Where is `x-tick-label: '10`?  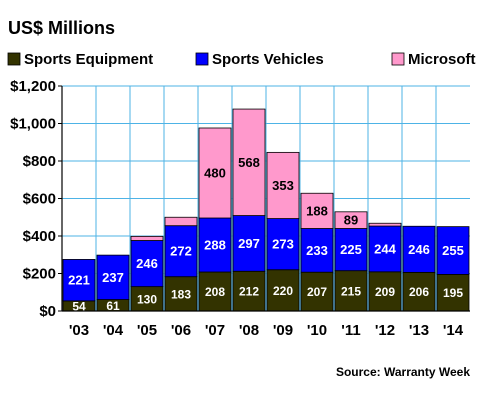 x-tick-label: '10 is located at coordinates (317, 330).